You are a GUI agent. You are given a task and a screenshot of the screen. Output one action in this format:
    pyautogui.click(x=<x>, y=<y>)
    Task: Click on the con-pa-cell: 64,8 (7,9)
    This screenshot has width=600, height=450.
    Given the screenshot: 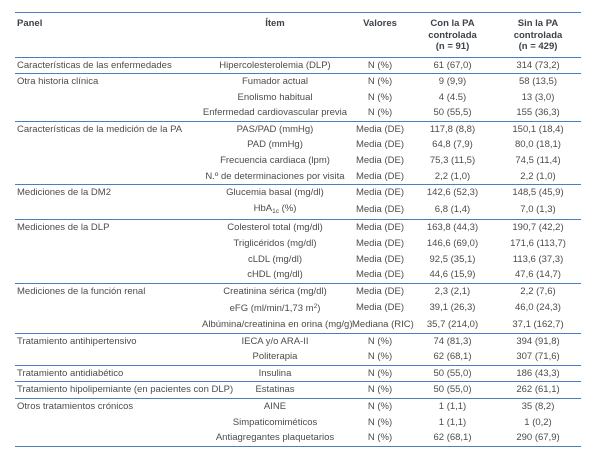 What is the action you would take?
    pyautogui.click(x=452, y=145)
    